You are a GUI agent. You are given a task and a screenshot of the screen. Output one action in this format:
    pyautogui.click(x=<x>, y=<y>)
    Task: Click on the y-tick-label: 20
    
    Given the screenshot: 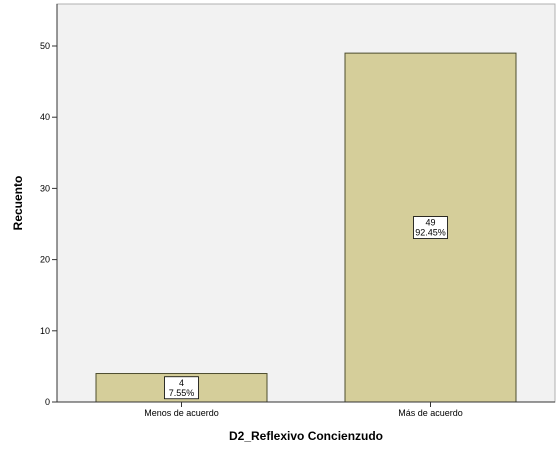 What is the action you would take?
    pyautogui.click(x=45, y=260)
    